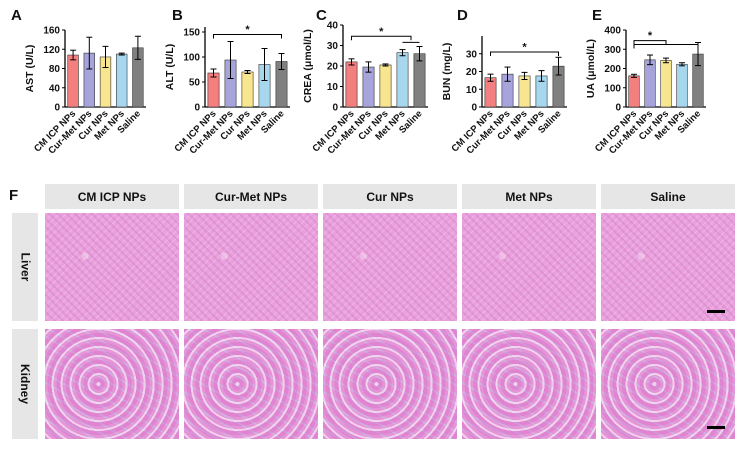  What do you see at coordinates (390, 384) in the screenshot?
I see `kidney-image-cur-nps` at bounding box center [390, 384].